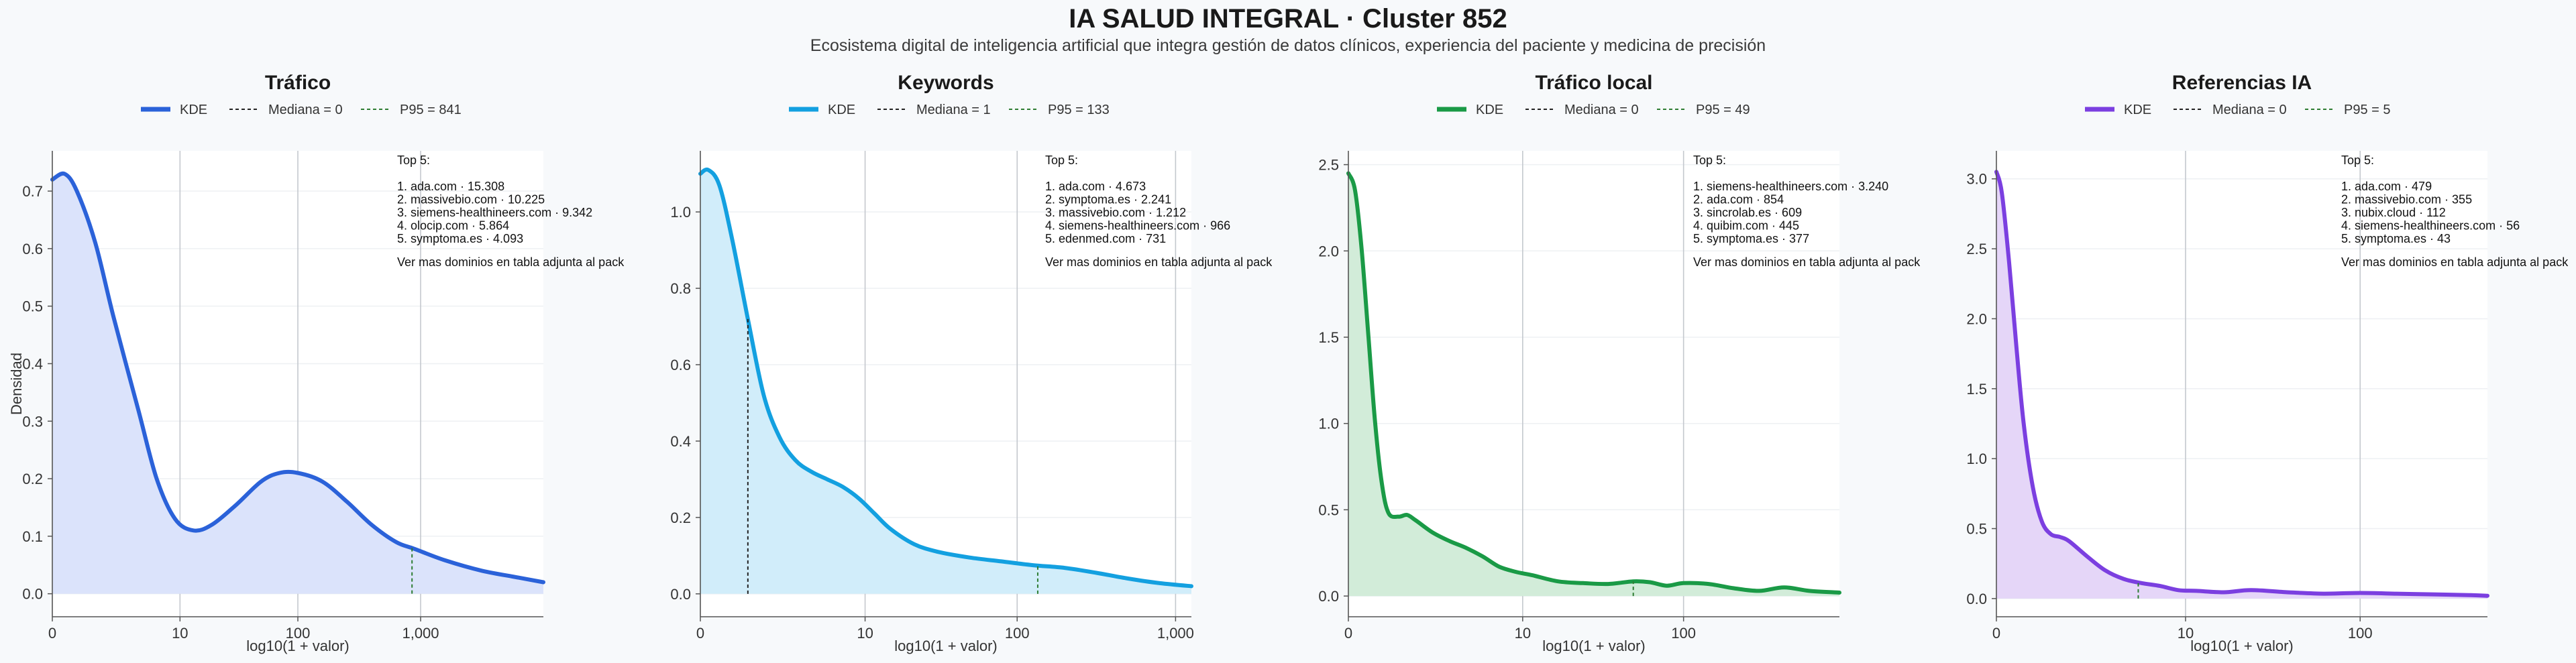 This screenshot has width=2576, height=663. I want to click on legend-median-label: Mediana = 1, so click(953, 110).